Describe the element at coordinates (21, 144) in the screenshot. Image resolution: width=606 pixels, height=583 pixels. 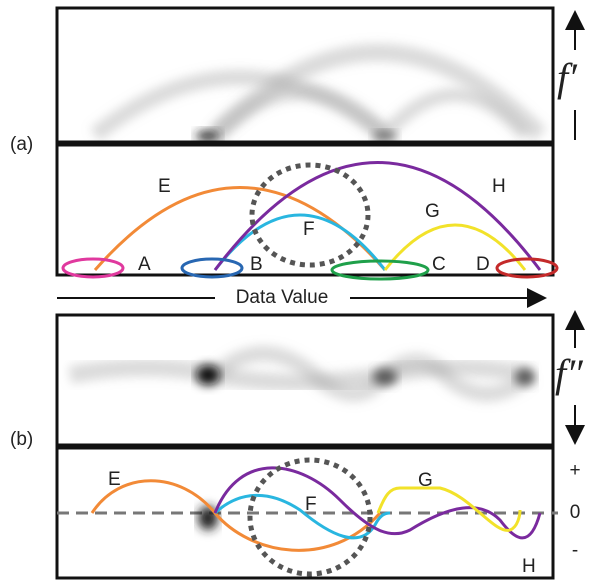
I see `panel-label: (a)` at that location.